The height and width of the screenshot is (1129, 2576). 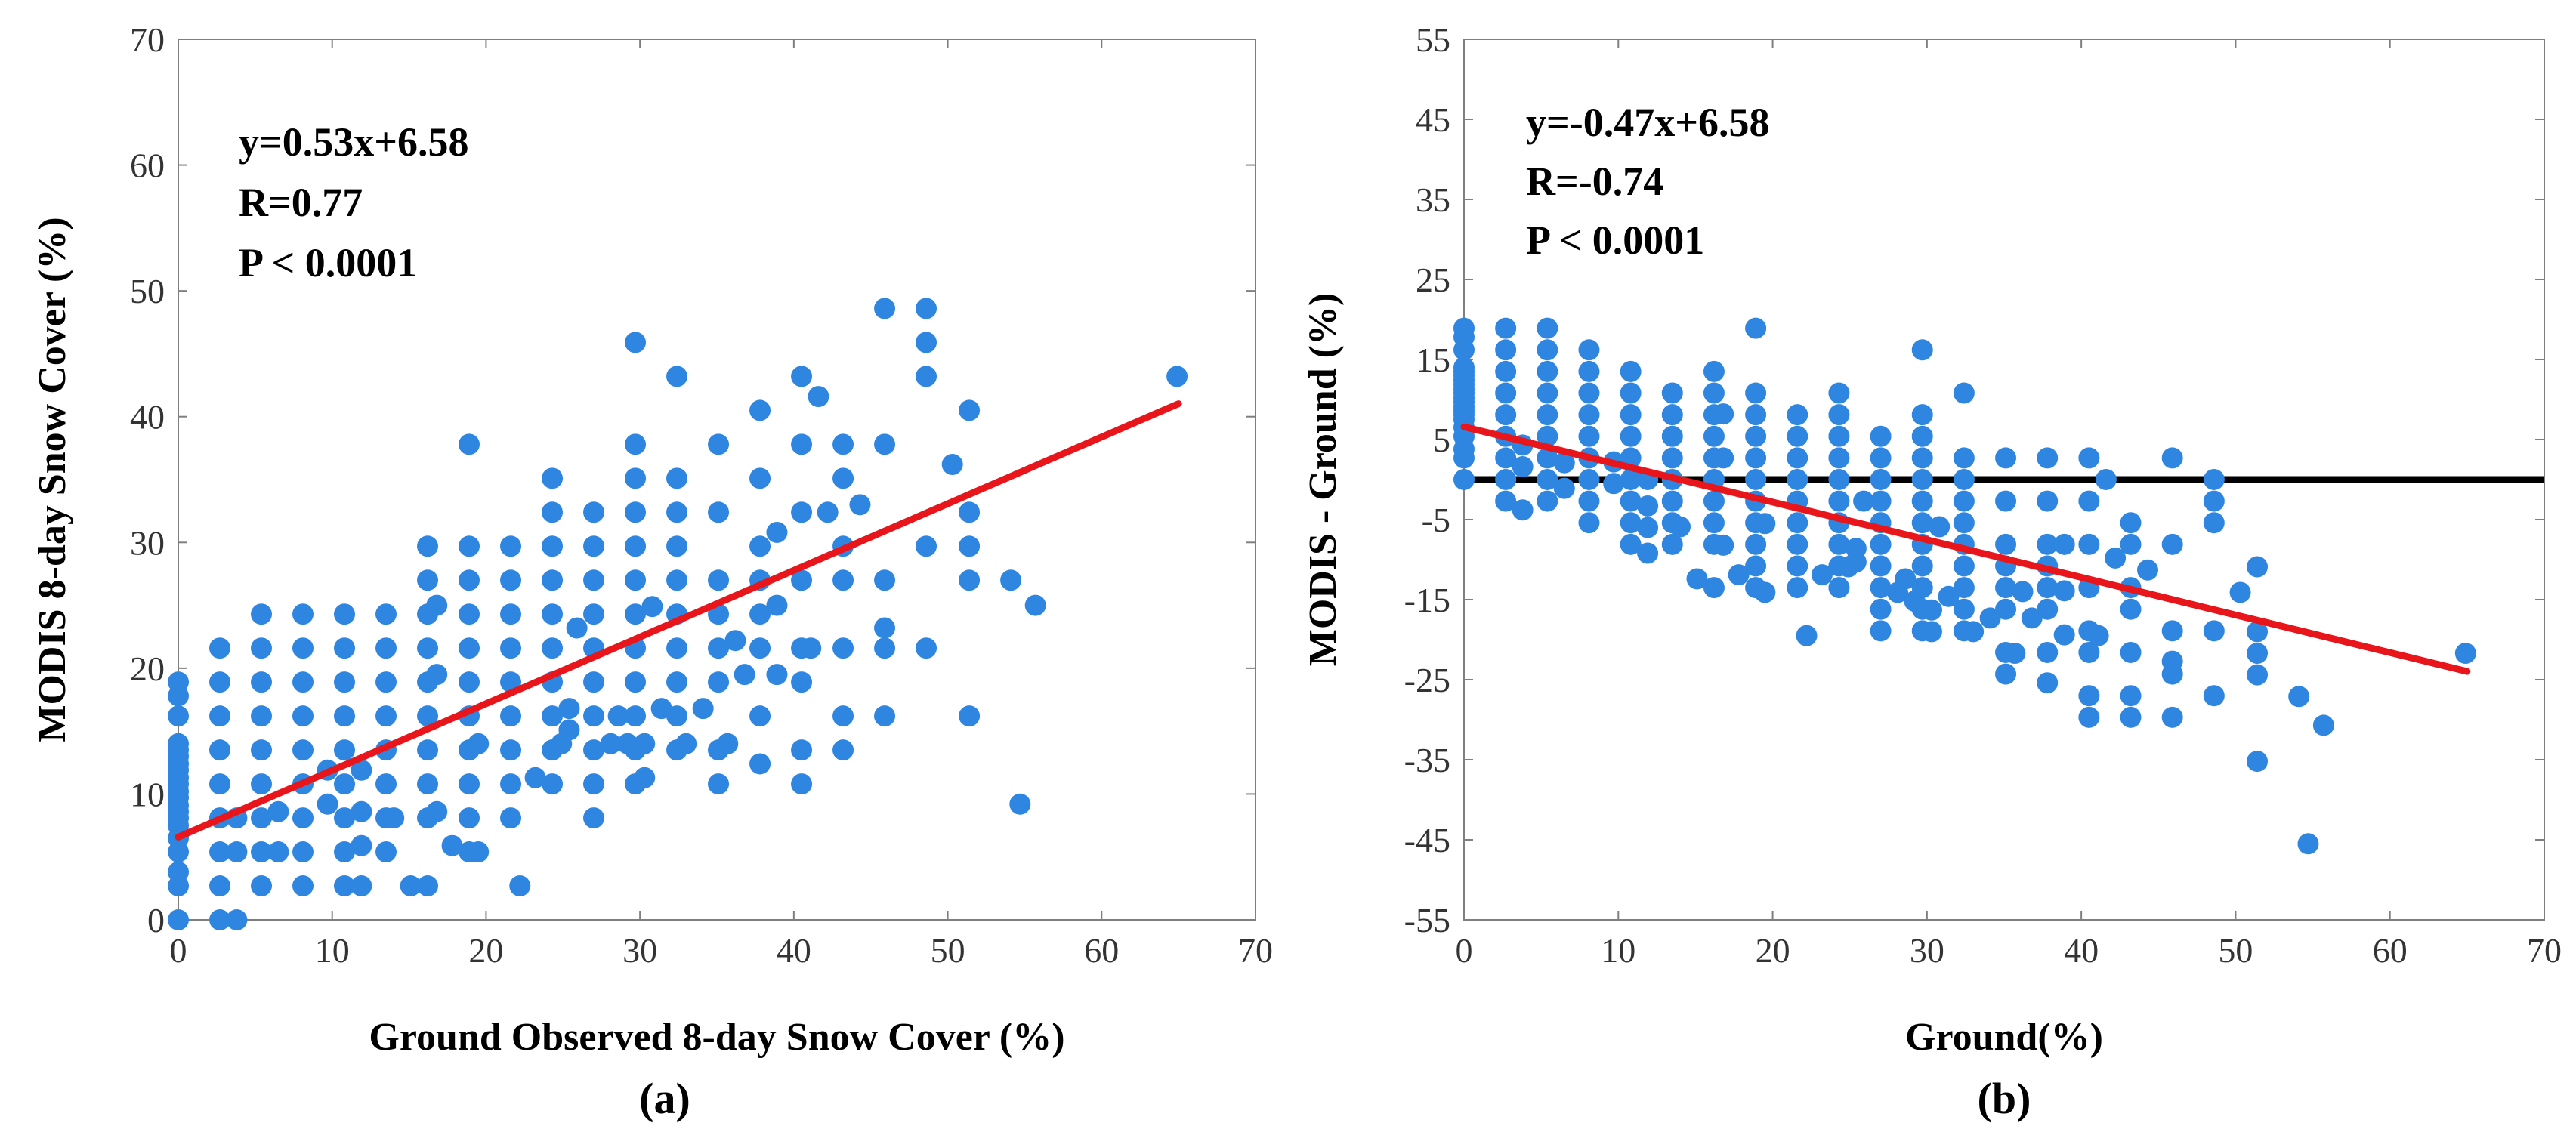 I want to click on r-value-b: R=-0.74, so click(x=1594, y=182).